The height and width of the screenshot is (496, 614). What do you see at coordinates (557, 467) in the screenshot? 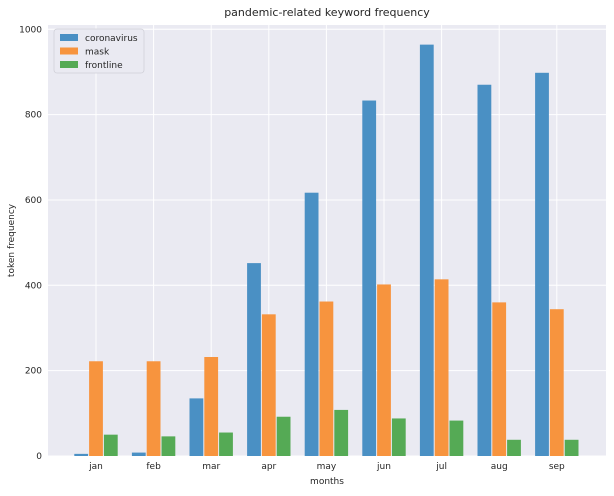
I see `x-tick-label: sep` at bounding box center [557, 467].